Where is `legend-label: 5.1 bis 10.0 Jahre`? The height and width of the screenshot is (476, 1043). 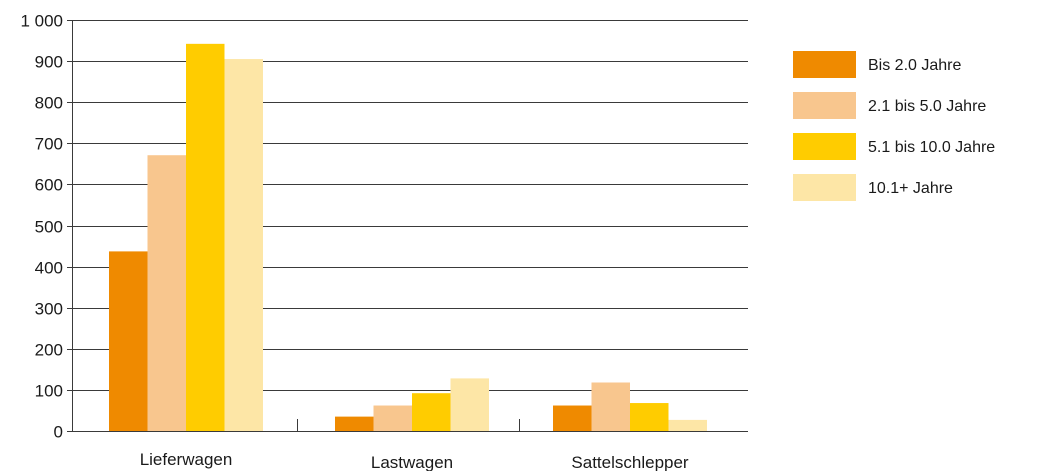 legend-label: 5.1 bis 10.0 Jahre is located at coordinates (931, 147).